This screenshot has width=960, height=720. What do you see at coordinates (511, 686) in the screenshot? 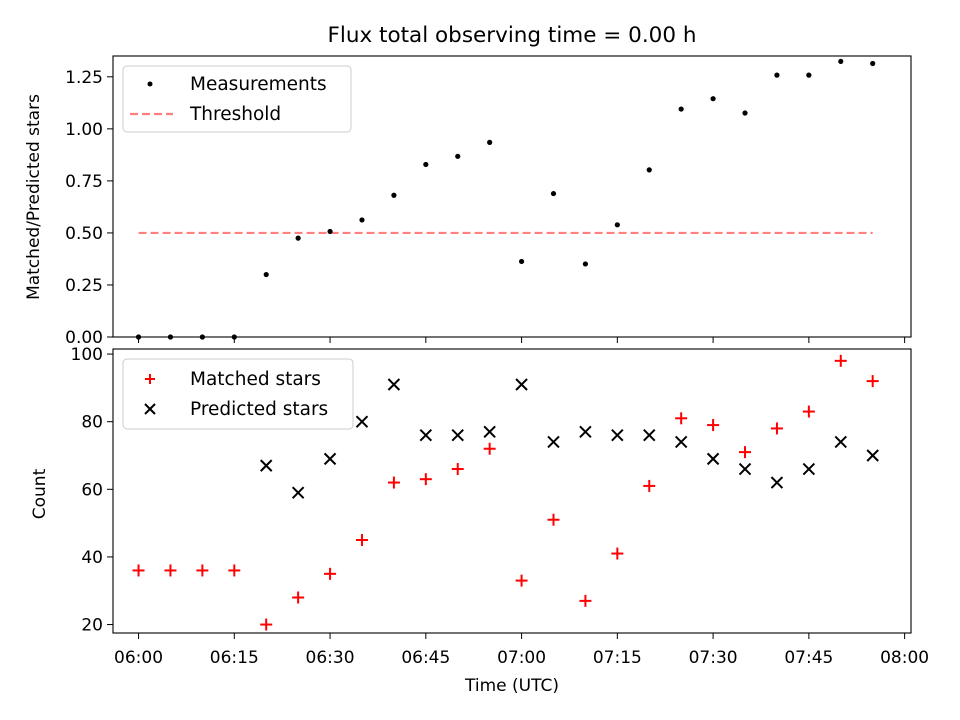
I see `x-axis-label: Time (UTC)` at bounding box center [511, 686].